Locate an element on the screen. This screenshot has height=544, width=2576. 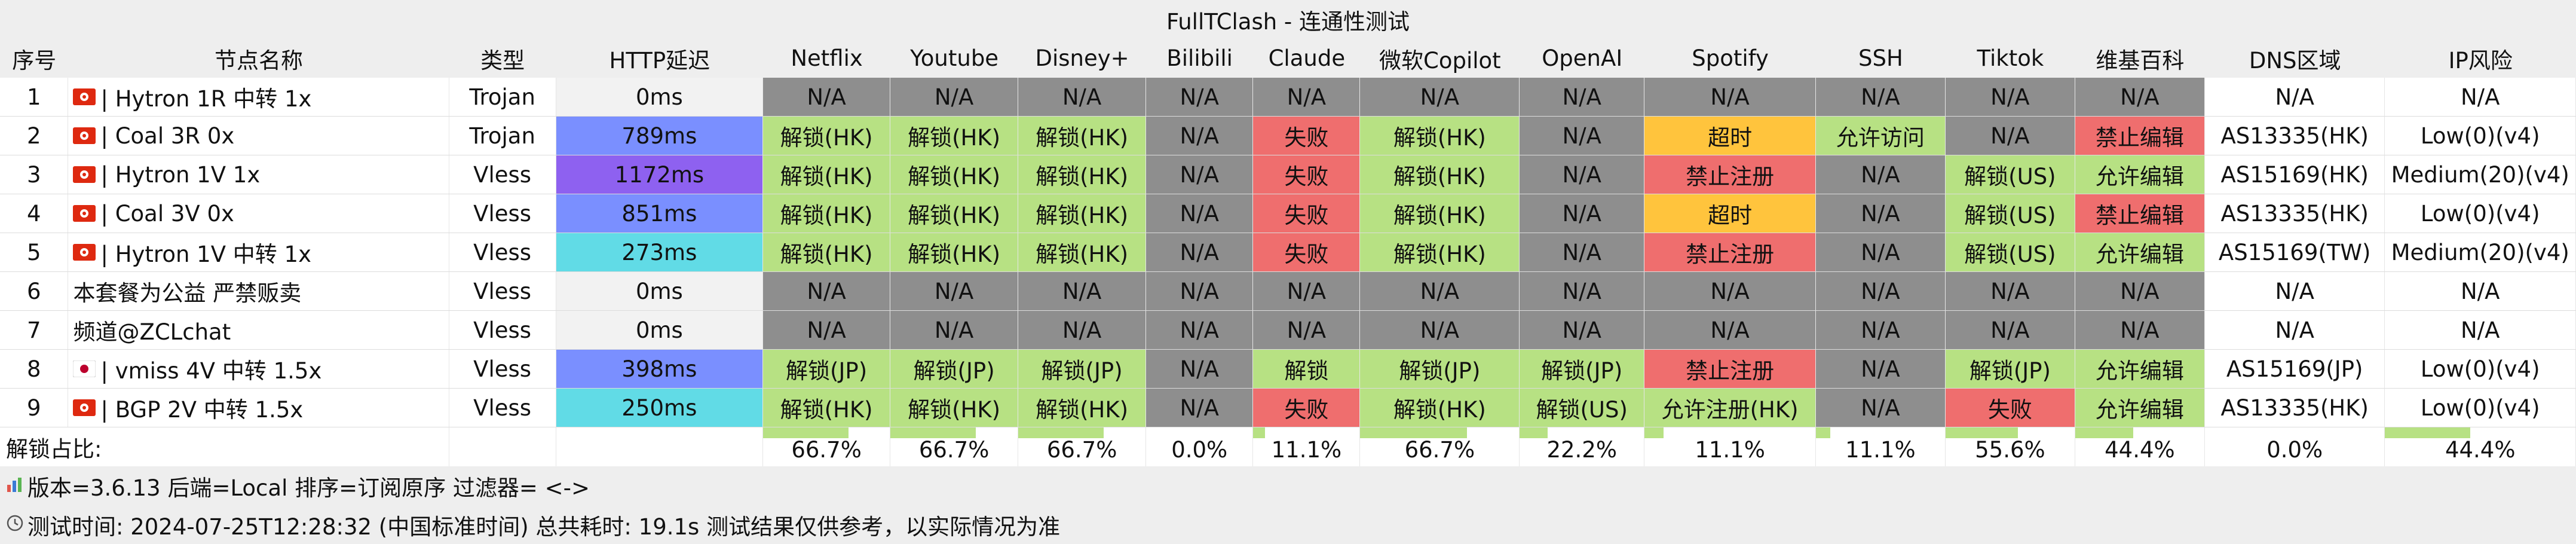
row-number-cell-text: 6 is located at coordinates (34, 291).